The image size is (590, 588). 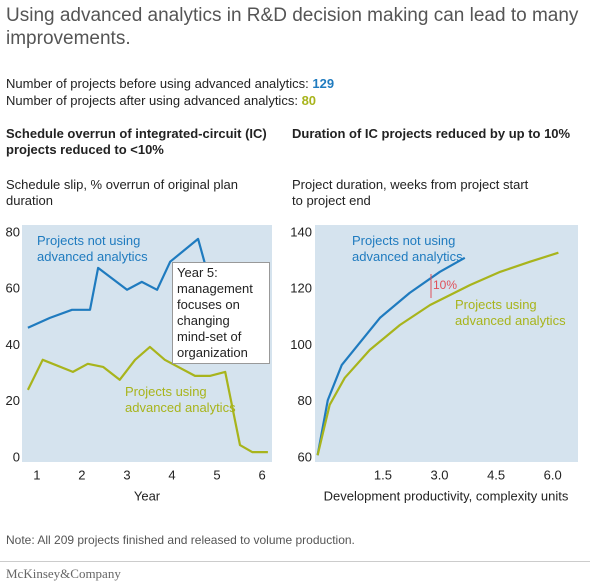 What do you see at coordinates (126, 474) in the screenshot?
I see `x-tick-label: 3` at bounding box center [126, 474].